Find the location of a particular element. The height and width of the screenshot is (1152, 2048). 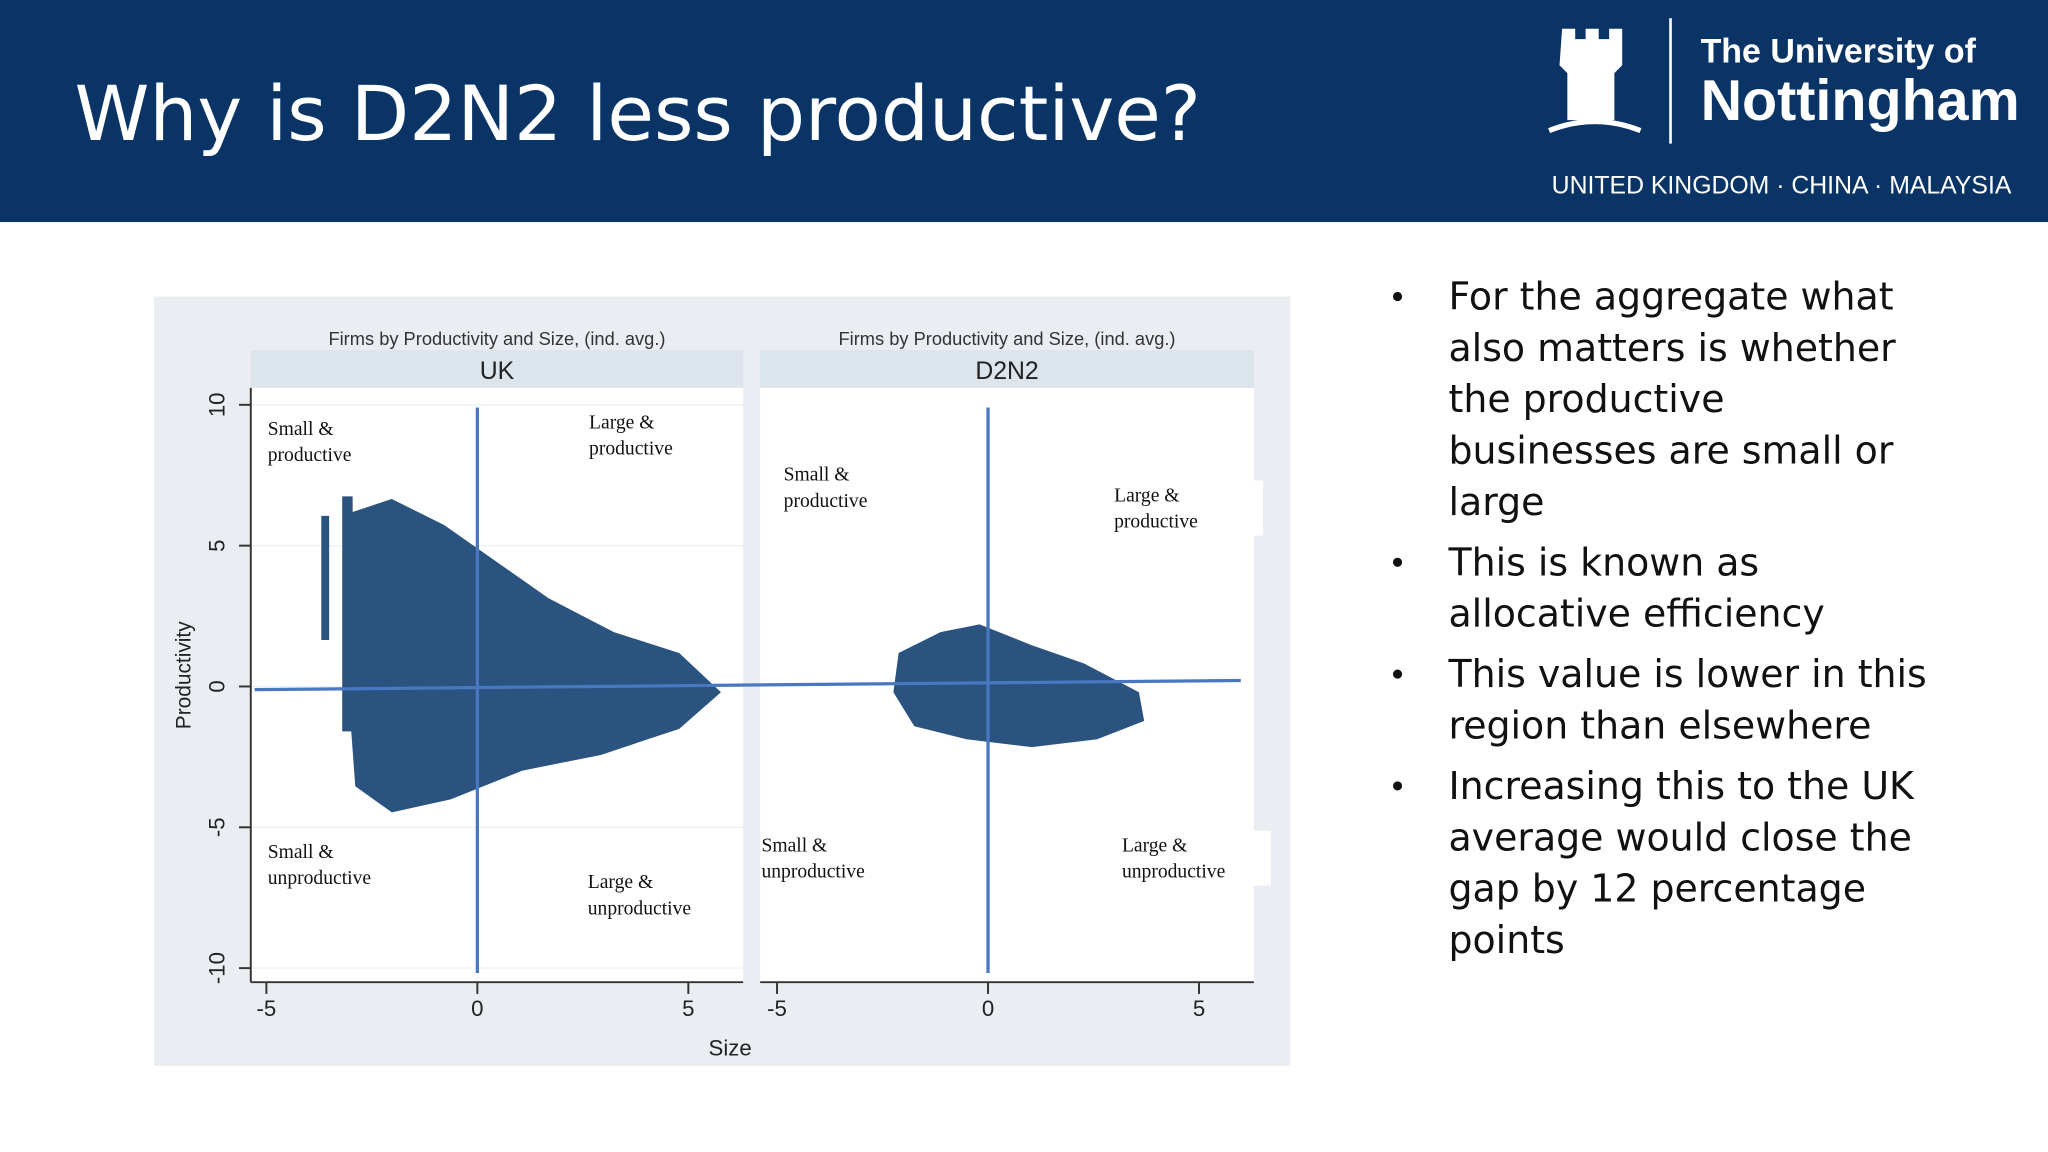

y-tick-label: 10 is located at coordinates (217, 404).